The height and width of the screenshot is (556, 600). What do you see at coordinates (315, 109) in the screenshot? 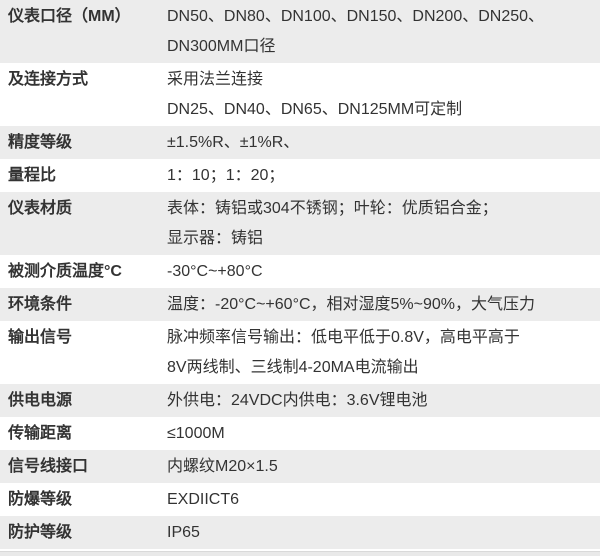
I see `spec-value-line: DN25、DN40、DN65、DN125MM可定制` at bounding box center [315, 109].